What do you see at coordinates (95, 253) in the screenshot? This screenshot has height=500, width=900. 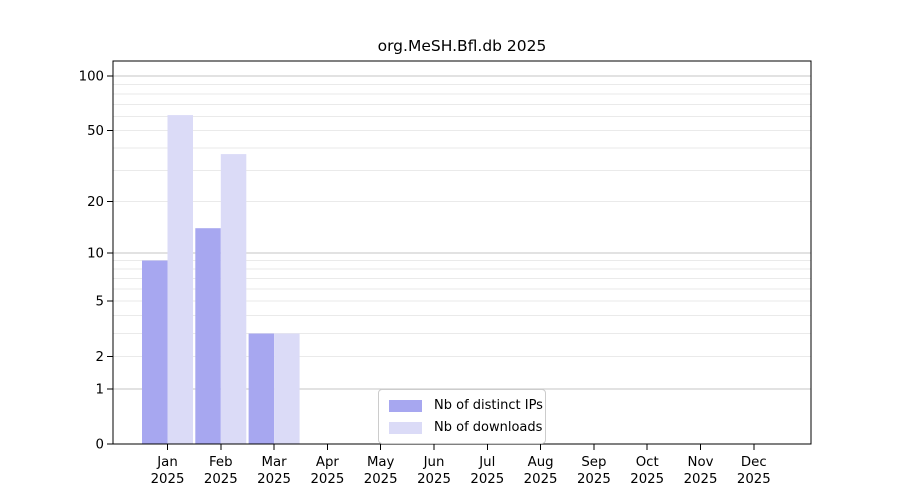 I see `y-tick-label: 10` at bounding box center [95, 253].